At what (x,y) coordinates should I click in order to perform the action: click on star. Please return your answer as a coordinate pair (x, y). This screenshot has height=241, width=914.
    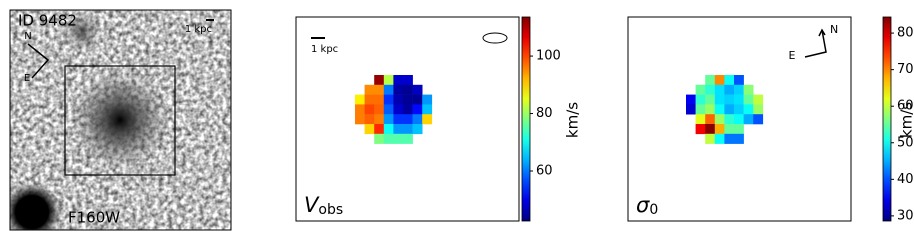
    Looking at the image, I should click on (36, 206).